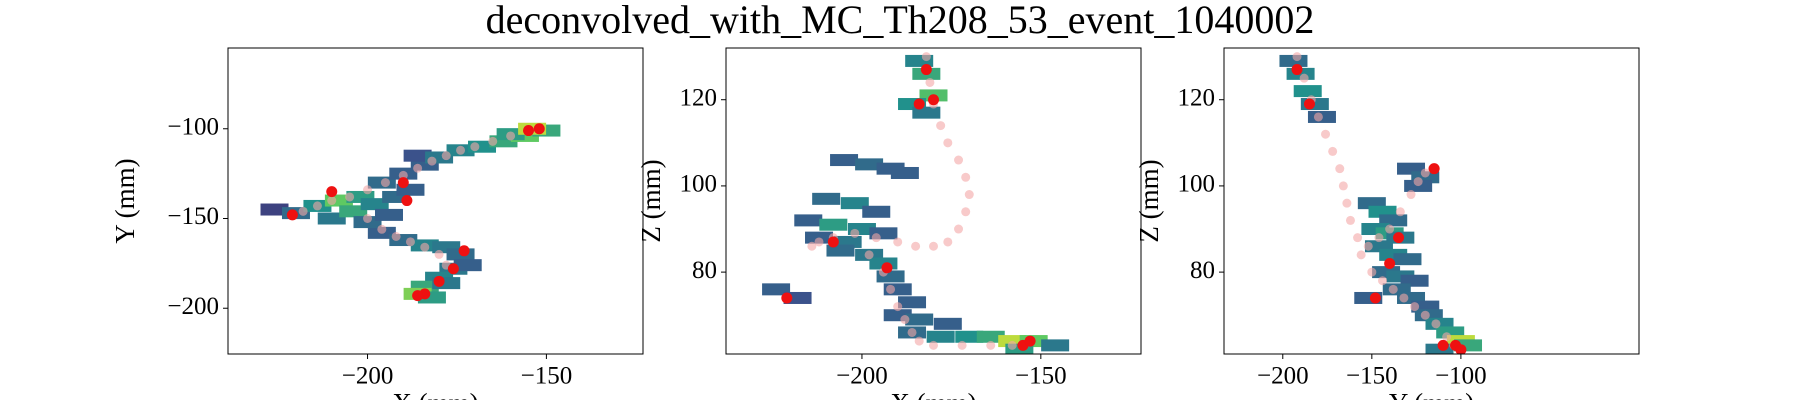  Describe the element at coordinates (1431, 394) in the screenshot. I see `x-axis-label: Y (mm)` at that location.